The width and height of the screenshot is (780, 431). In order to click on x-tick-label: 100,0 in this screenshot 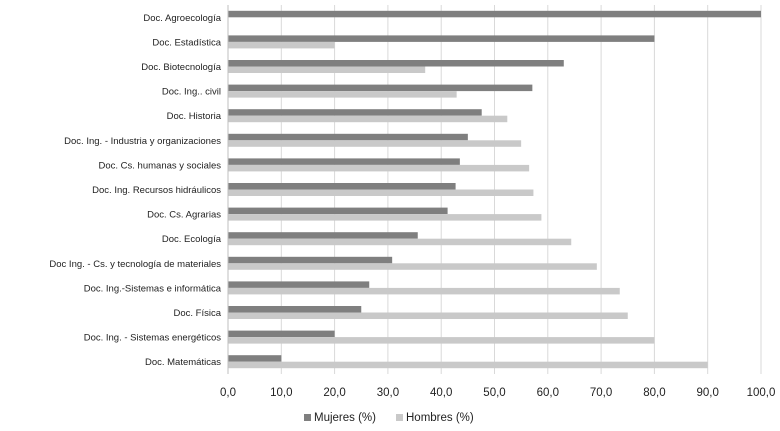, I will do `click(761, 393)`.